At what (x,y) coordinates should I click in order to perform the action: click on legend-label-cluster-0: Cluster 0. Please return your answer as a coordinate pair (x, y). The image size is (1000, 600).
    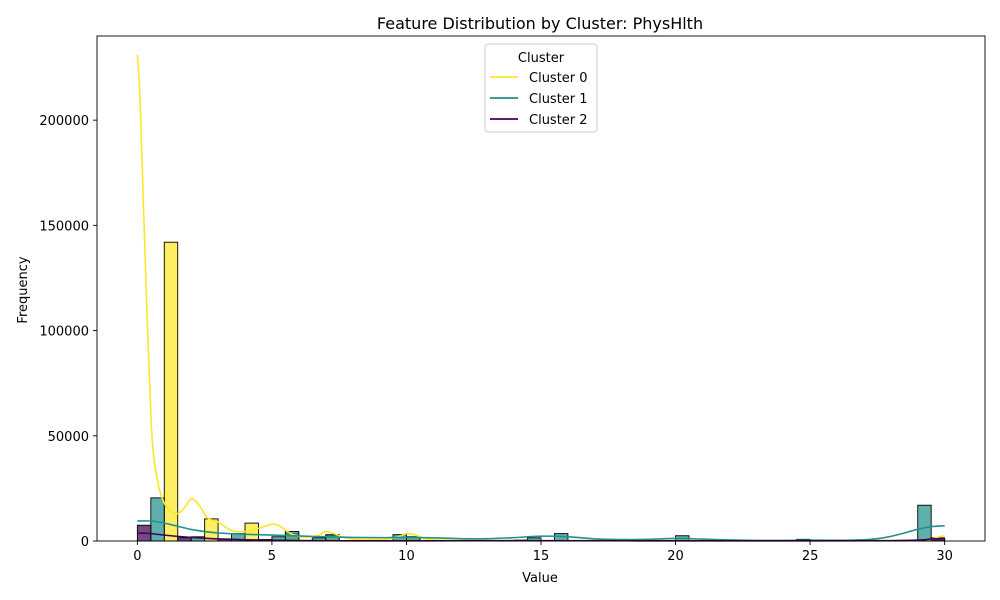
    Looking at the image, I should click on (558, 78).